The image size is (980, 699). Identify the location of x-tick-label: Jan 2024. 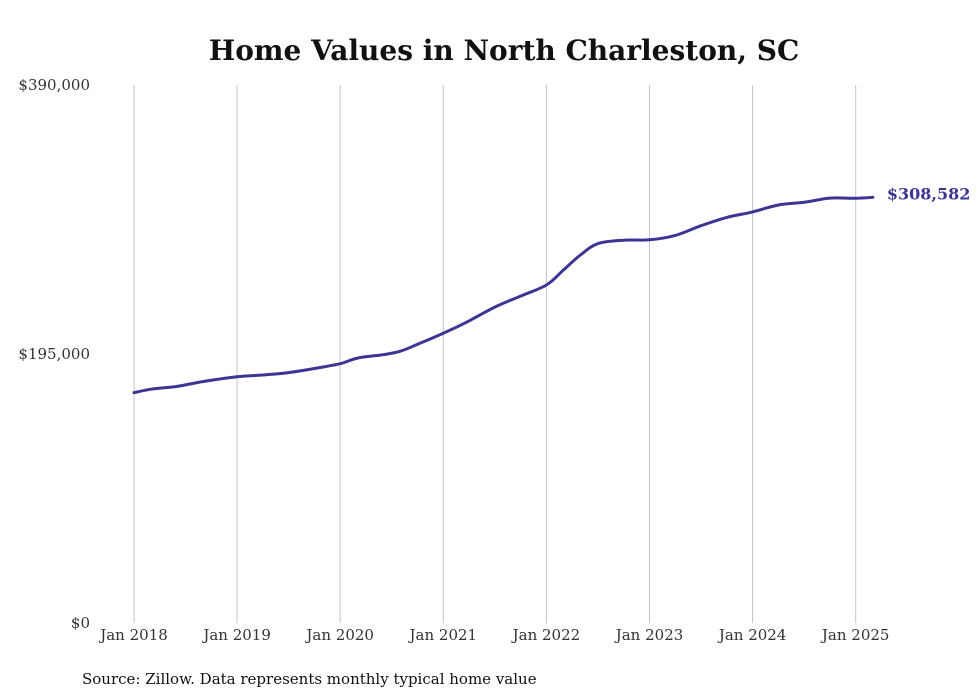
(752, 635).